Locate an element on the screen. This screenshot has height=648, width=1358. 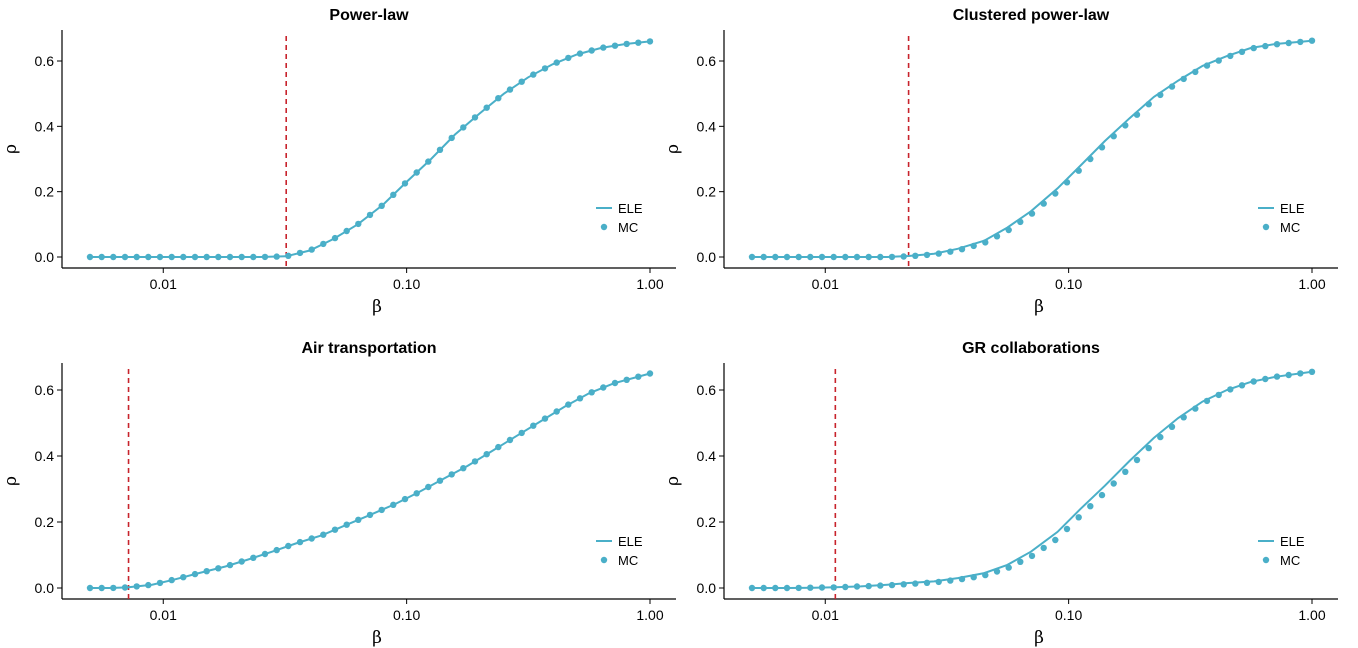
panel-title: GR collaborations is located at coordinates (1031, 348).